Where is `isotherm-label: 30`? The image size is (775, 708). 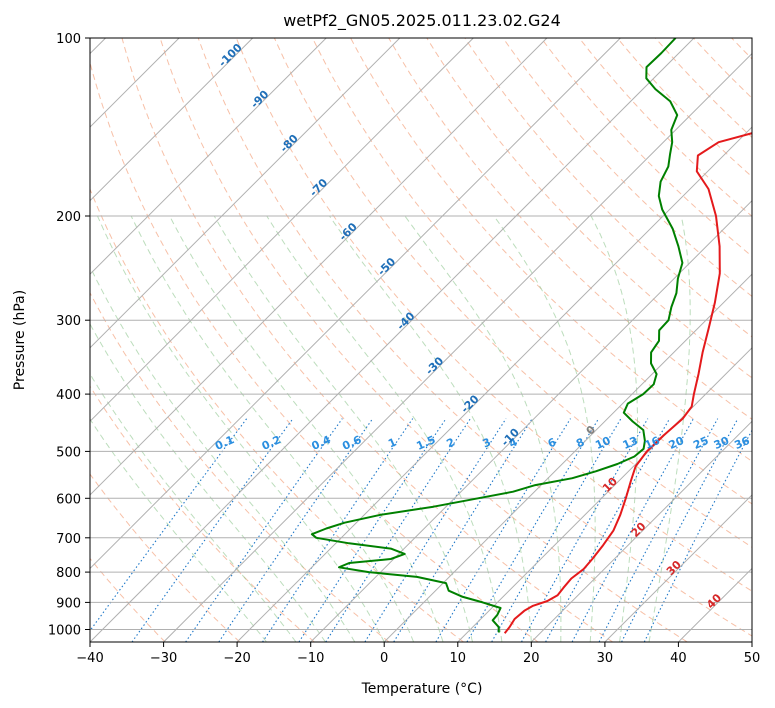 isotherm-label: 30 is located at coordinates (674, 568).